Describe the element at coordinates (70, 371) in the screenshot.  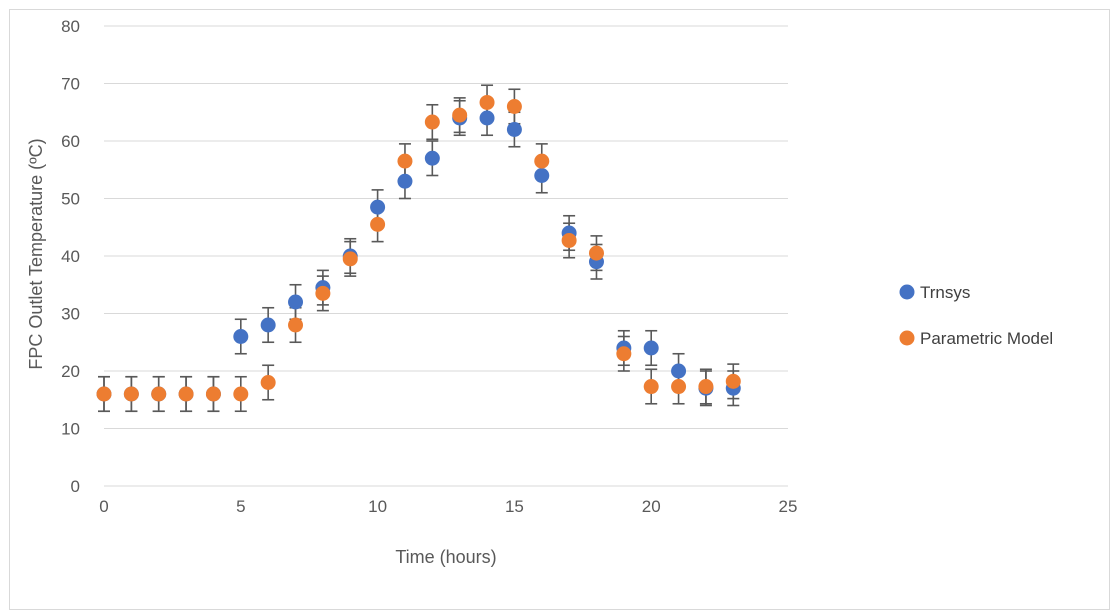
I see `y-tick-label: 20` at that location.